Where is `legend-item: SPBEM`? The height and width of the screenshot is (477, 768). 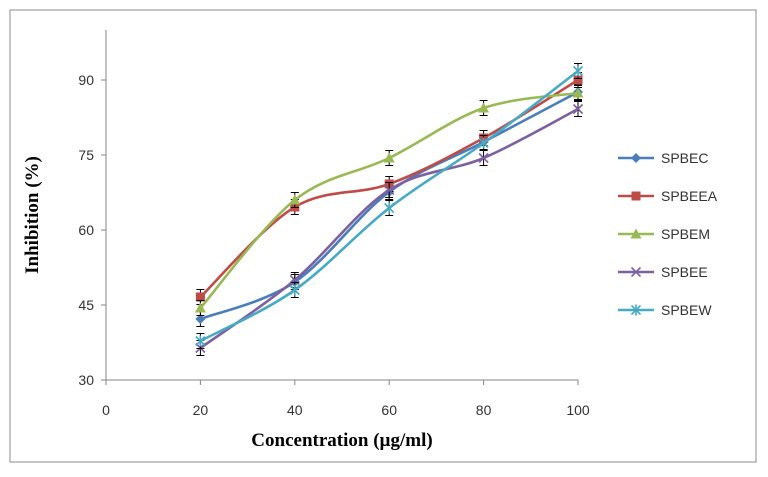
legend-item: SPBEM is located at coordinates (664, 234).